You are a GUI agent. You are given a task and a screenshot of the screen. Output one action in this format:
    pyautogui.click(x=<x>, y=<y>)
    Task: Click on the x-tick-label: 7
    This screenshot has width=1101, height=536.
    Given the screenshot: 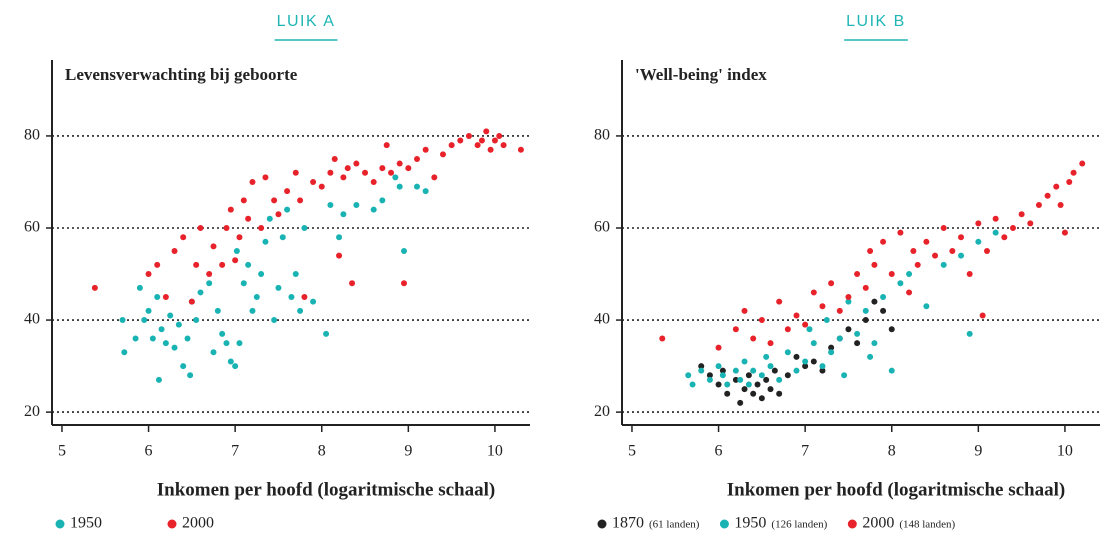 What is the action you would take?
    pyautogui.click(x=805, y=451)
    